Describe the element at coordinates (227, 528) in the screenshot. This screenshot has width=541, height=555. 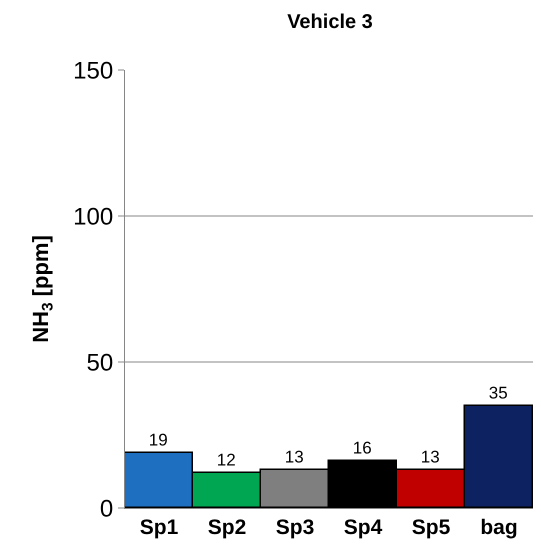
I see `x-tick-label: Sp2` at that location.